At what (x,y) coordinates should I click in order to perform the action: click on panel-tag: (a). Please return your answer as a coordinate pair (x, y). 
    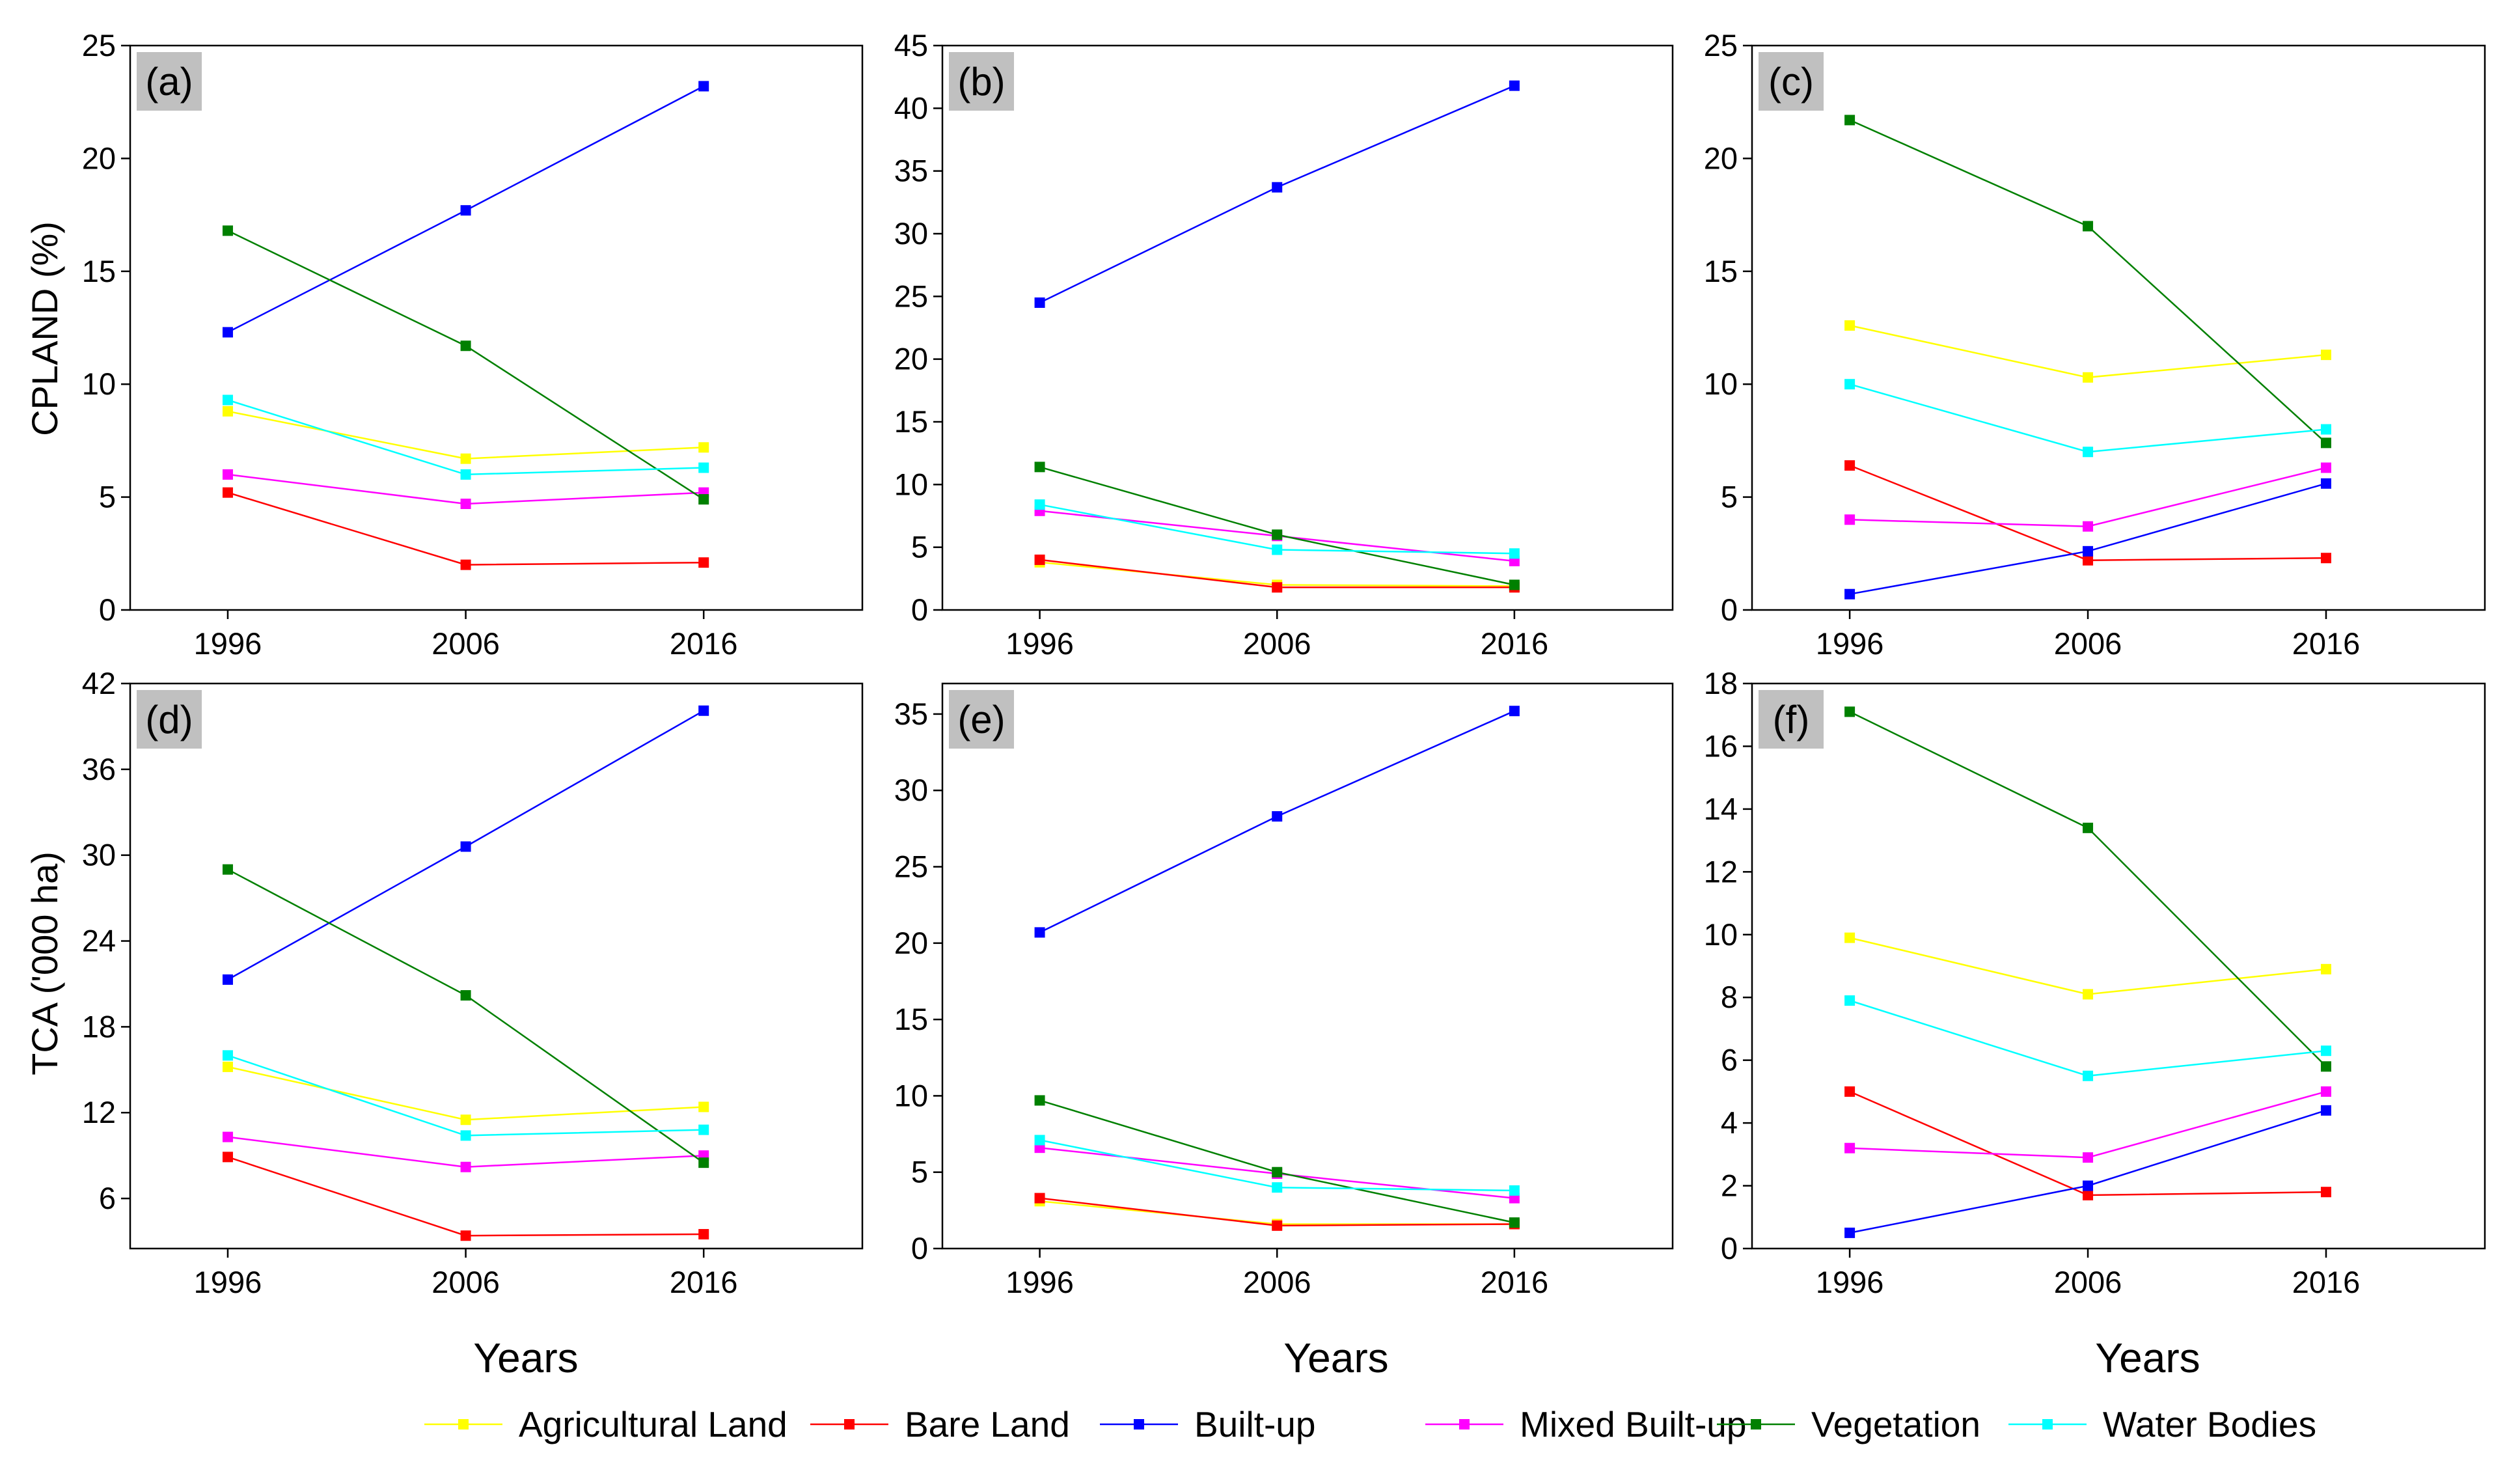
    Looking at the image, I should click on (169, 82).